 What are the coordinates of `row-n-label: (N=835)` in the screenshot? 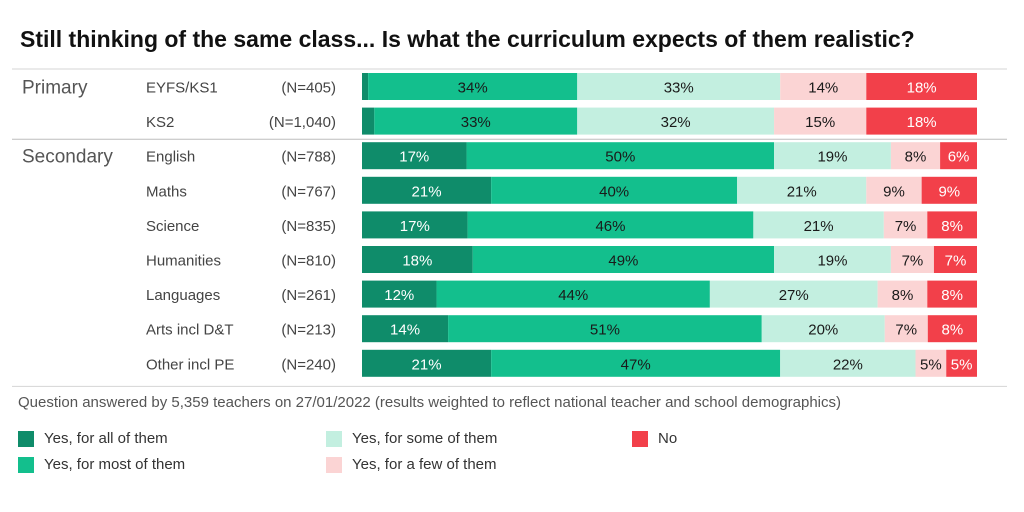 It's located at (308, 226).